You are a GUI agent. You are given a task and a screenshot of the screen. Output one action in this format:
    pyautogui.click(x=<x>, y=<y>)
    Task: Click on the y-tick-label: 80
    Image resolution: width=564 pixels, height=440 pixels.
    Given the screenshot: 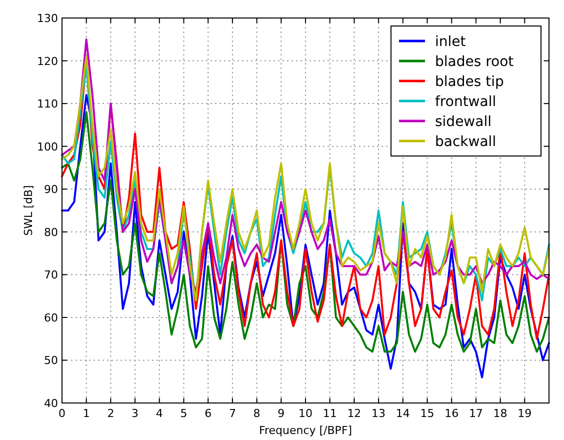 What is the action you would take?
    pyautogui.click(x=51, y=232)
    